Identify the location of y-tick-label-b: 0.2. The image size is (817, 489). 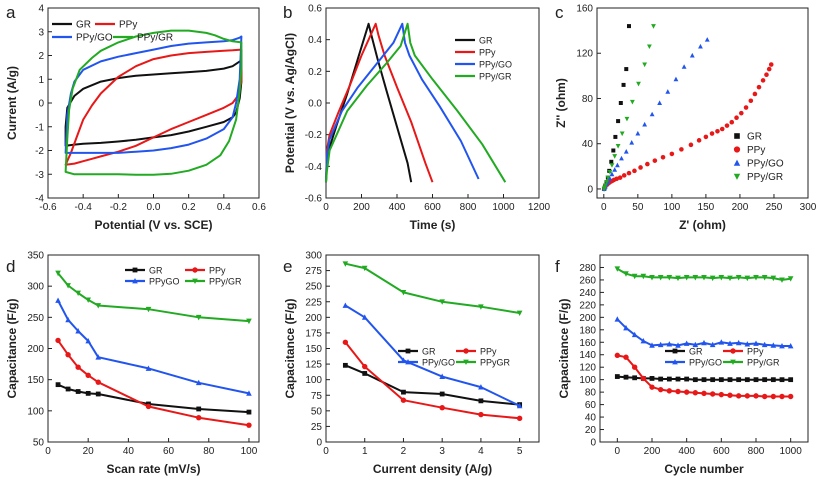
(315, 72).